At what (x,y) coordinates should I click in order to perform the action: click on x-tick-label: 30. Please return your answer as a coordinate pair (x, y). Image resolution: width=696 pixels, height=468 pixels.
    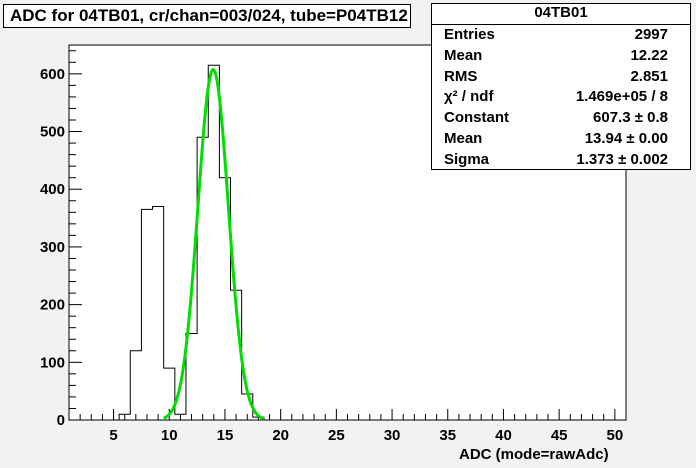
    Looking at the image, I should click on (392, 435).